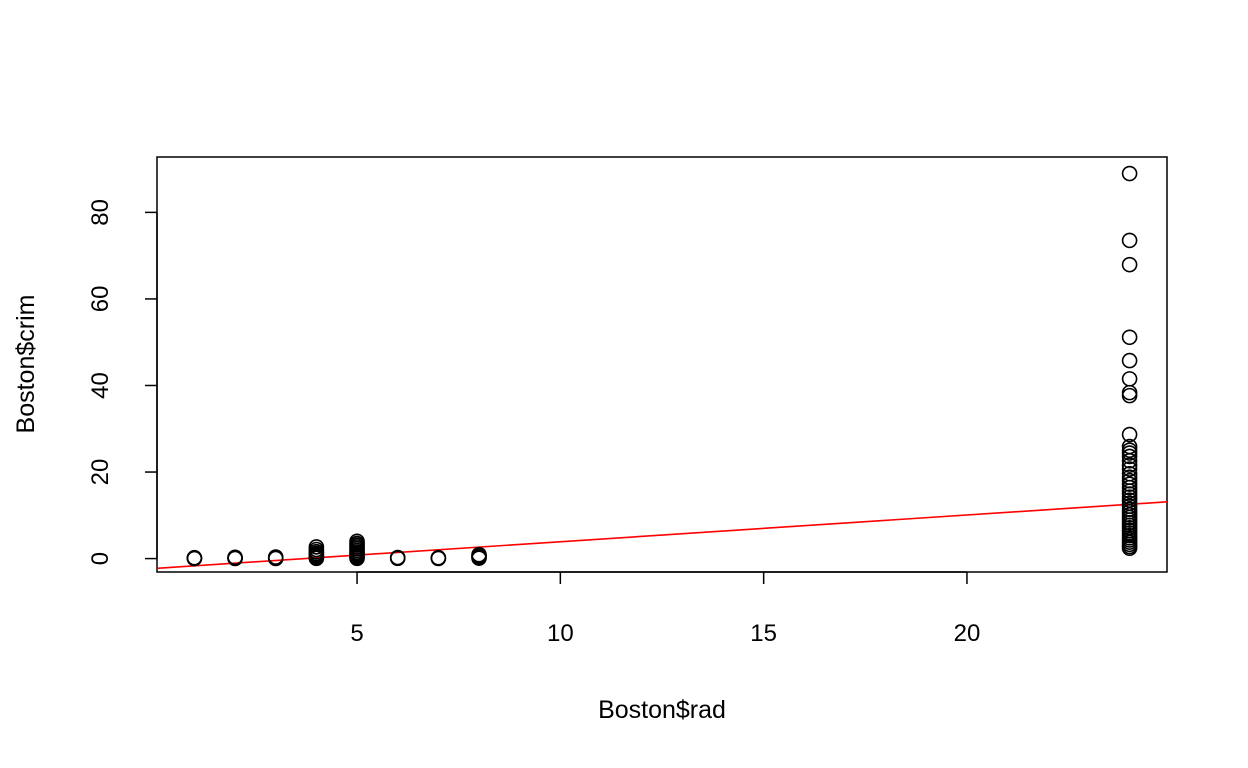  Describe the element at coordinates (662, 710) in the screenshot. I see `x-axis-title: Boston$rad` at that location.